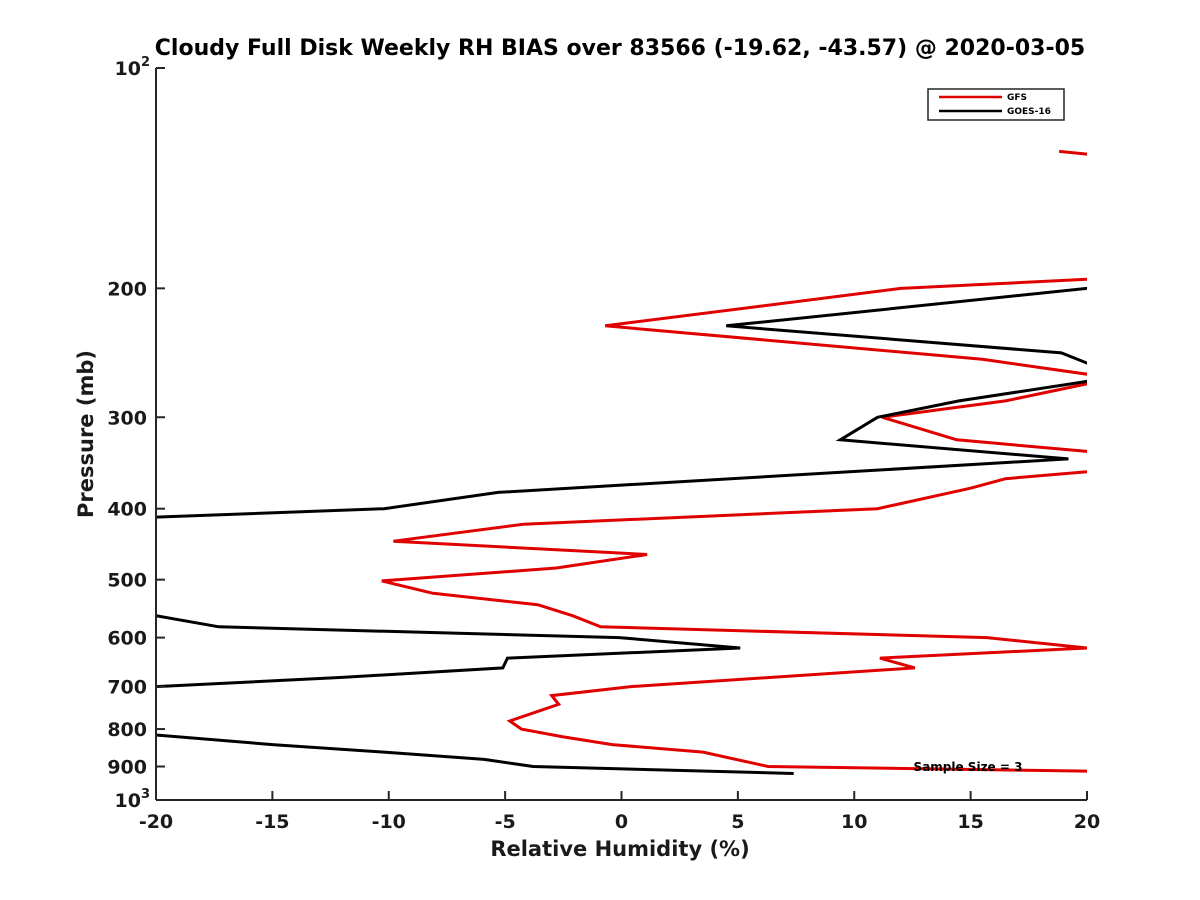 The image size is (1200, 900). I want to click on legend-label: GOES-16, so click(1029, 112).